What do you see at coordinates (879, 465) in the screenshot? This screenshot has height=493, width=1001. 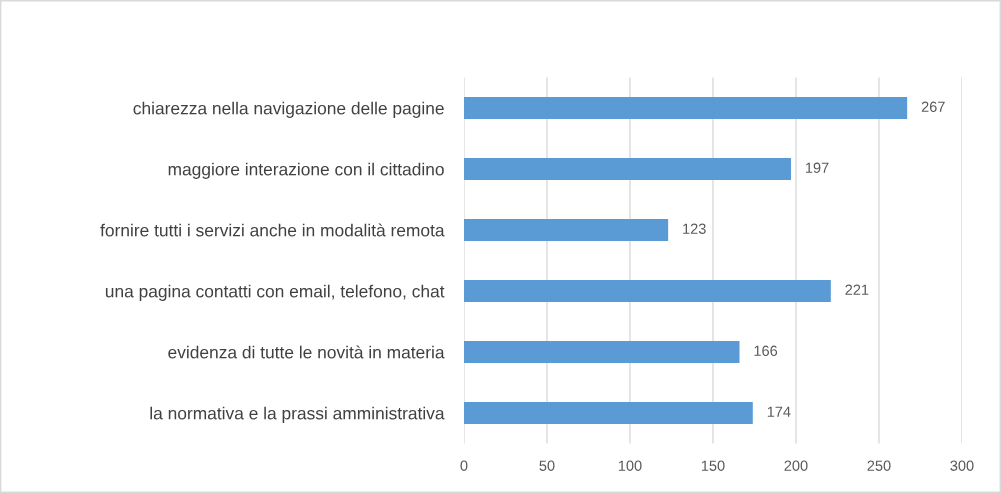 I see `x-tick-label: 250` at bounding box center [879, 465].